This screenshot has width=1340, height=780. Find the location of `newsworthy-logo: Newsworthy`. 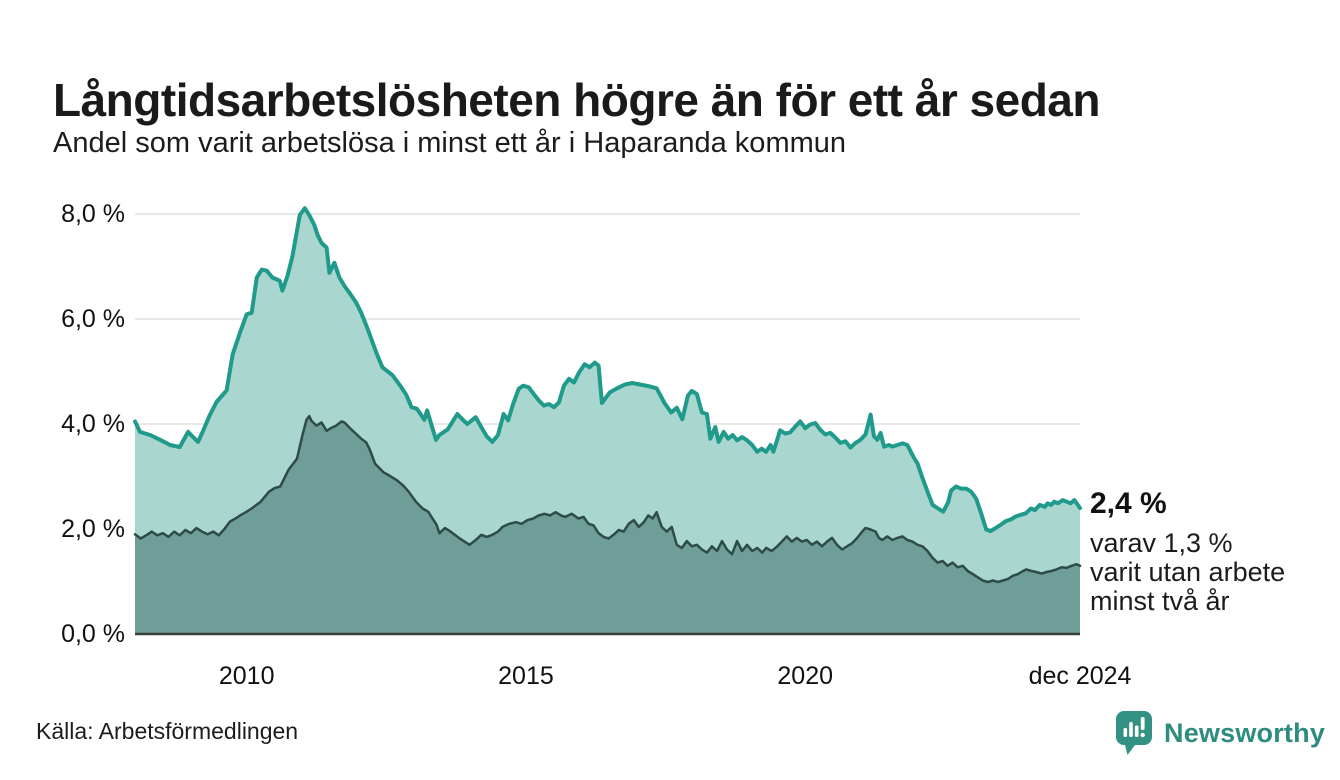

newsworthy-logo: Newsworthy is located at coordinates (1219, 733).